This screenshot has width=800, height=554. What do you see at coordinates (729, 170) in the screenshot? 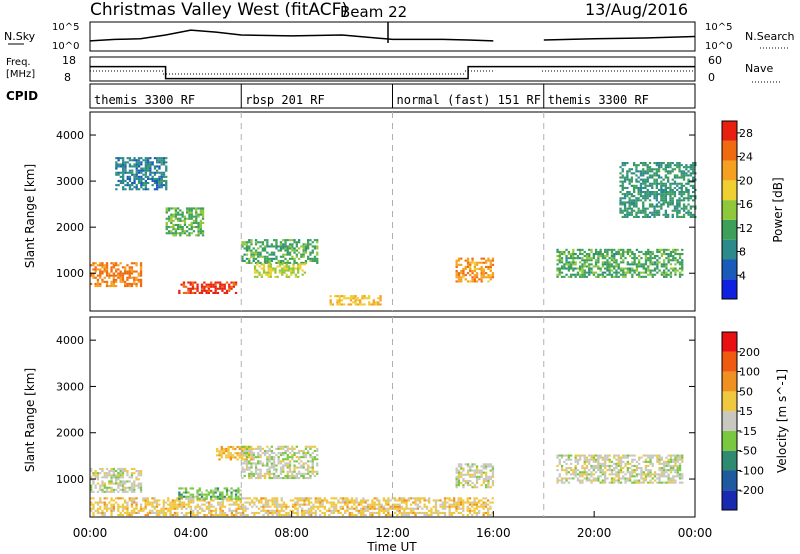
I see `colorbar-swatch` at bounding box center [729, 170].